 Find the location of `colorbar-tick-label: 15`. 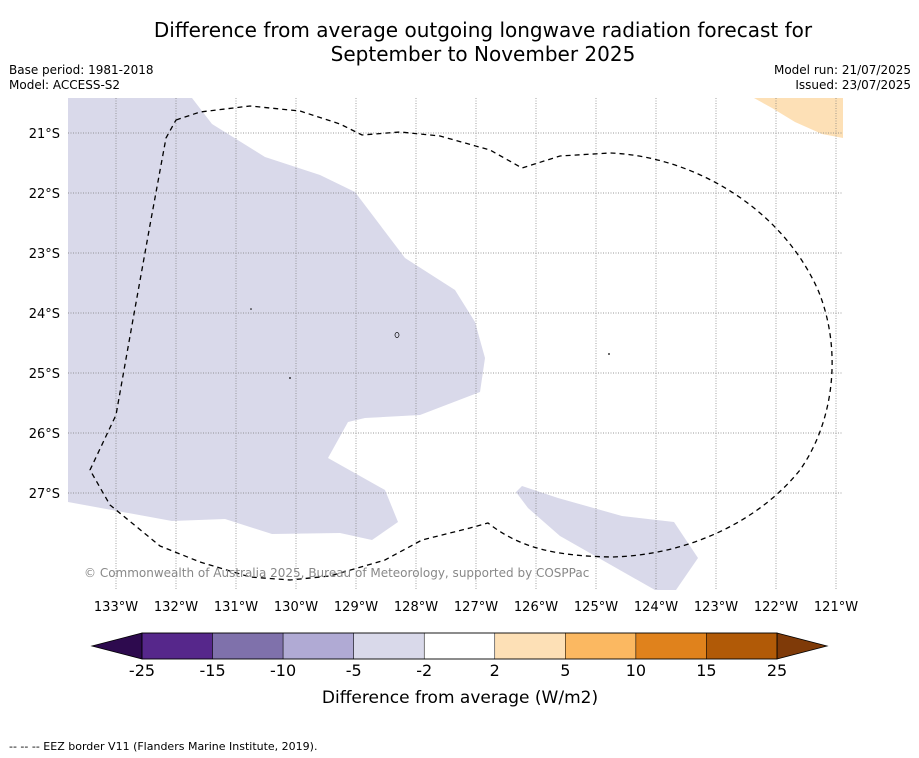

colorbar-tick-label: 15 is located at coordinates (706, 670).